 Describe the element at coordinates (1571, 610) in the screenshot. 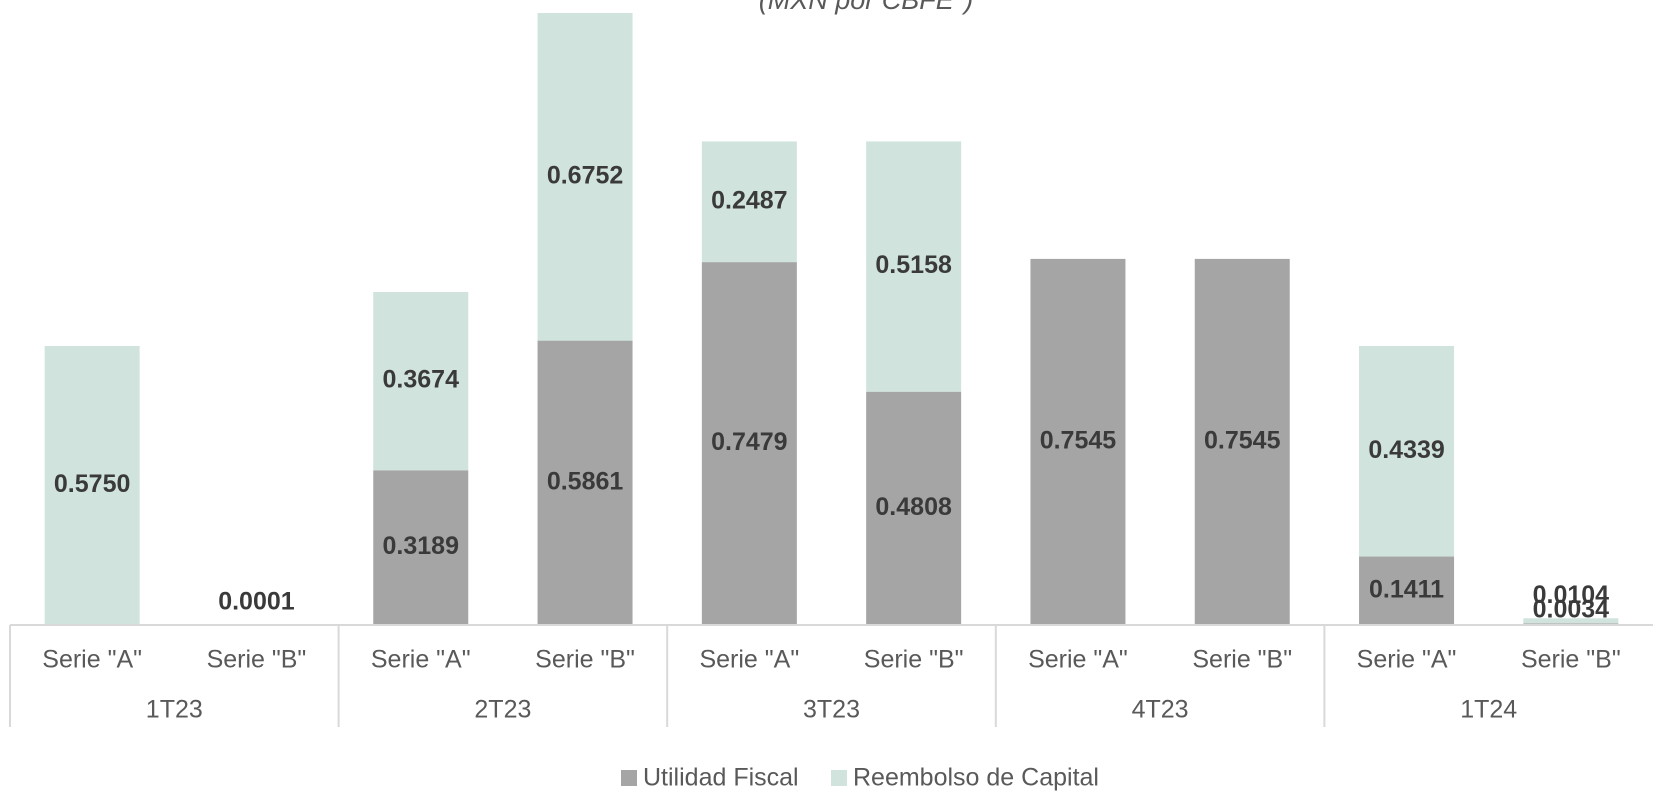

I see `data-label: 0.0034` at that location.